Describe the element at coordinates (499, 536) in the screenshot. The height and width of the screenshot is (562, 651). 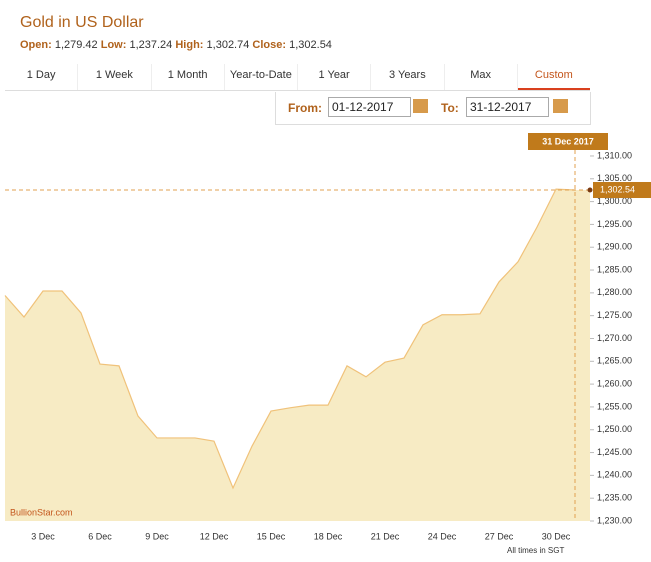
I see `x-tick-label: 27 Dec` at that location.